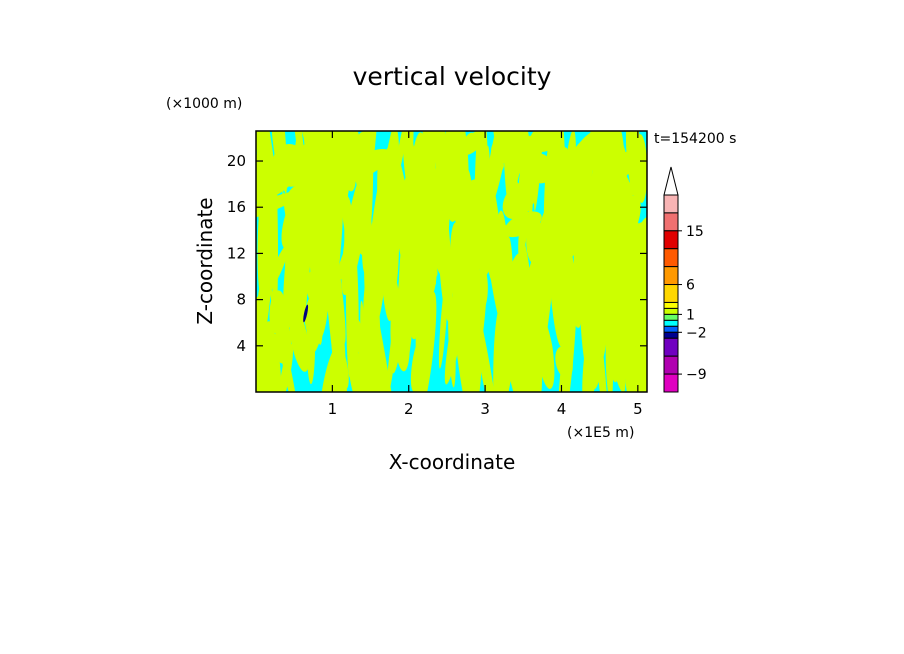 This screenshot has width=904, height=654. What do you see at coordinates (236, 161) in the screenshot?
I see `y-tick-label: 20` at bounding box center [236, 161].